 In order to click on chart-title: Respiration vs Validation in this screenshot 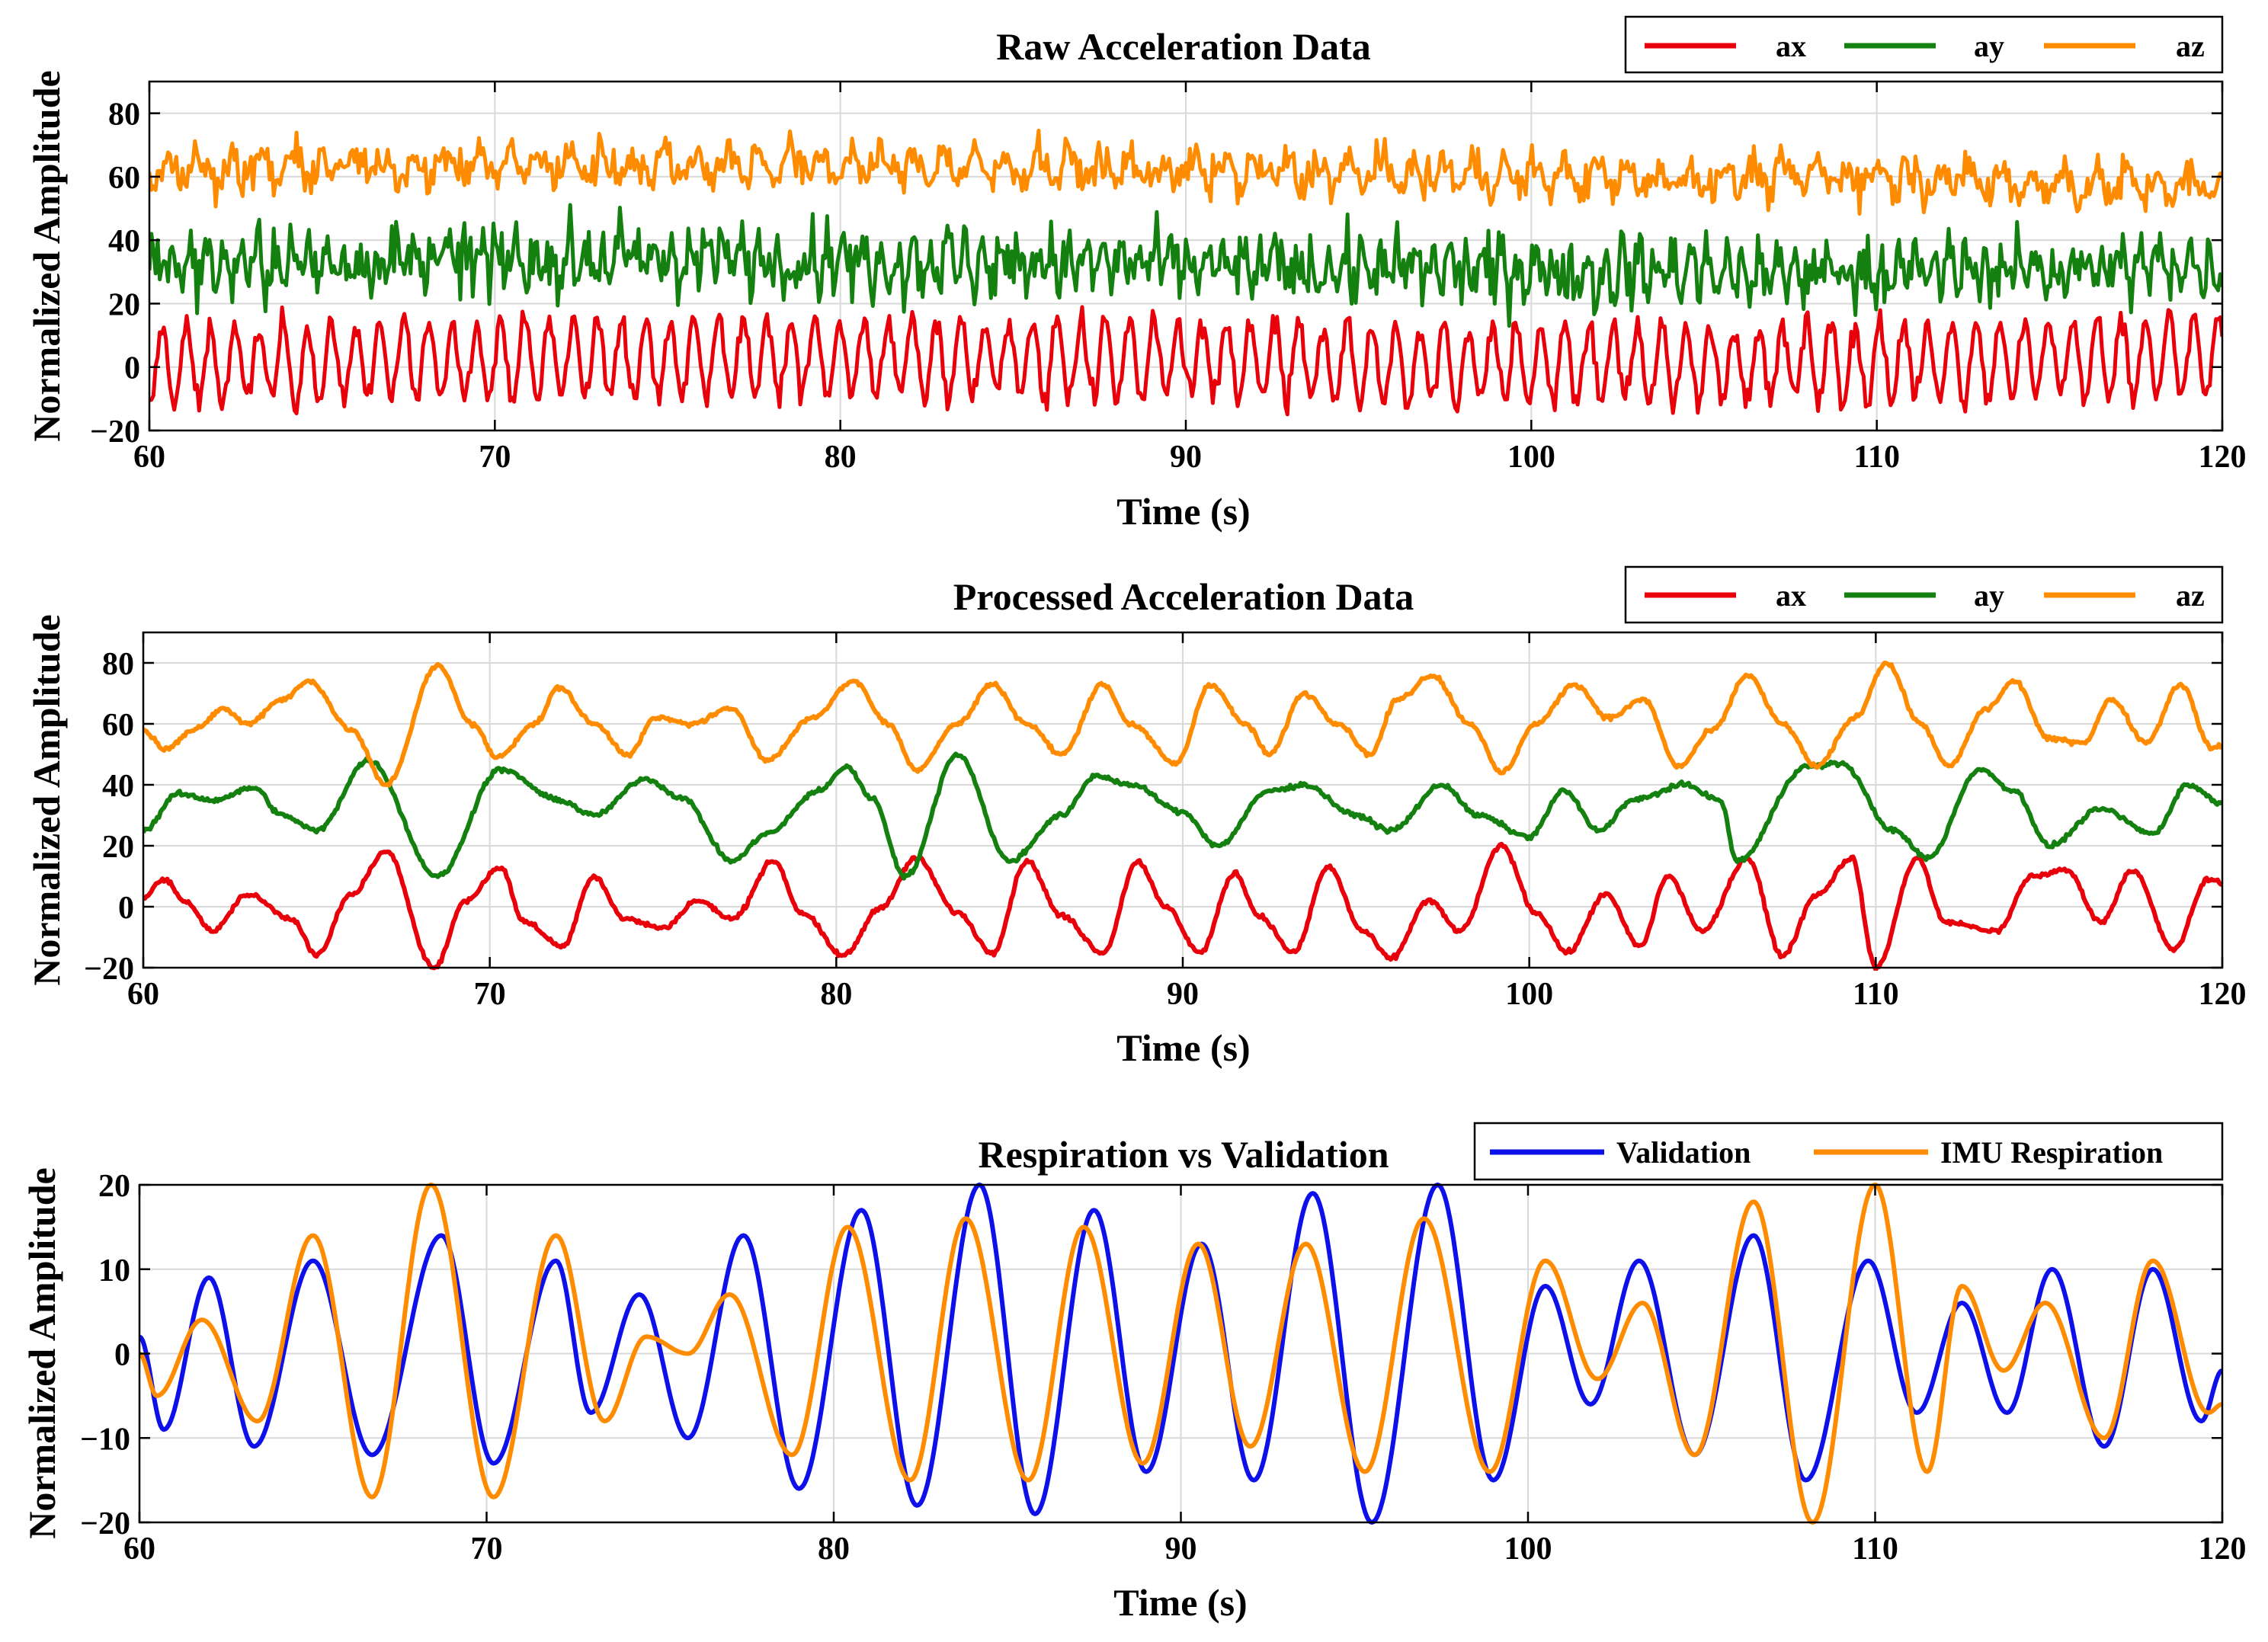, I will do `click(1183, 1154)`.